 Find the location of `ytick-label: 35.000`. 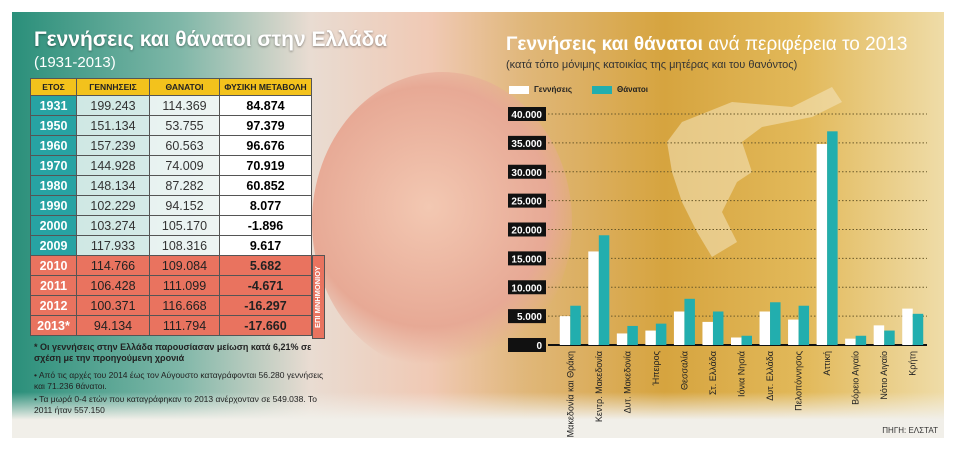

ytick-label: 35.000 is located at coordinates (526, 144).